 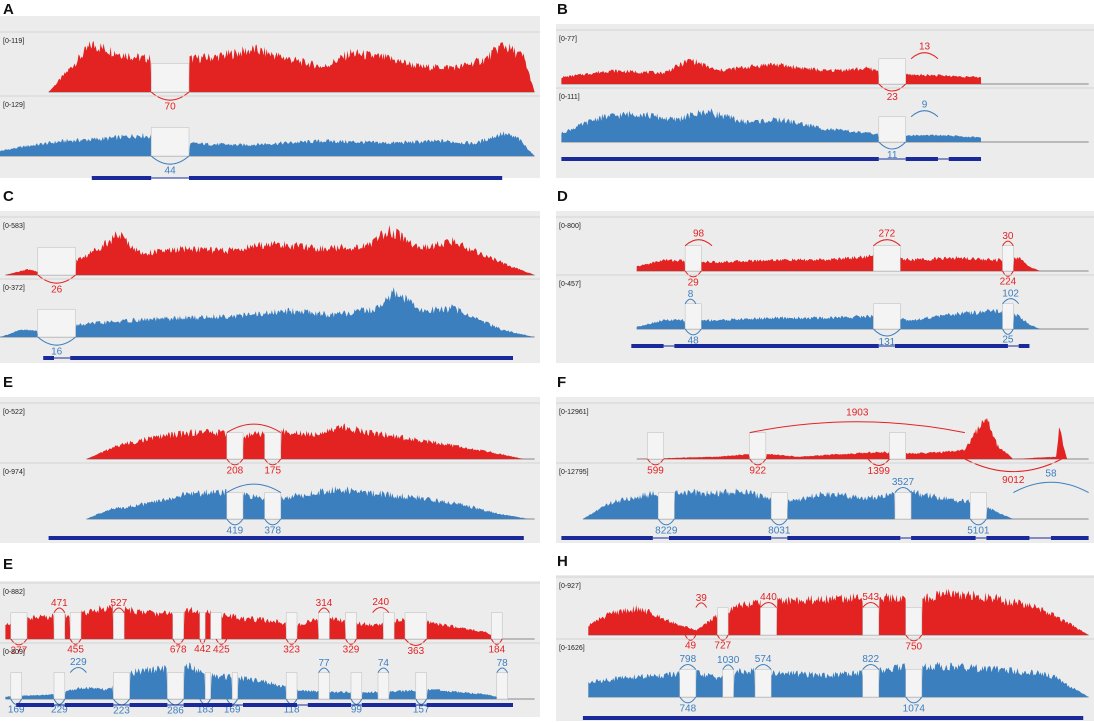 What do you see at coordinates (699, 234) in the screenshot?
I see `junction-count-label: 98` at bounding box center [699, 234].